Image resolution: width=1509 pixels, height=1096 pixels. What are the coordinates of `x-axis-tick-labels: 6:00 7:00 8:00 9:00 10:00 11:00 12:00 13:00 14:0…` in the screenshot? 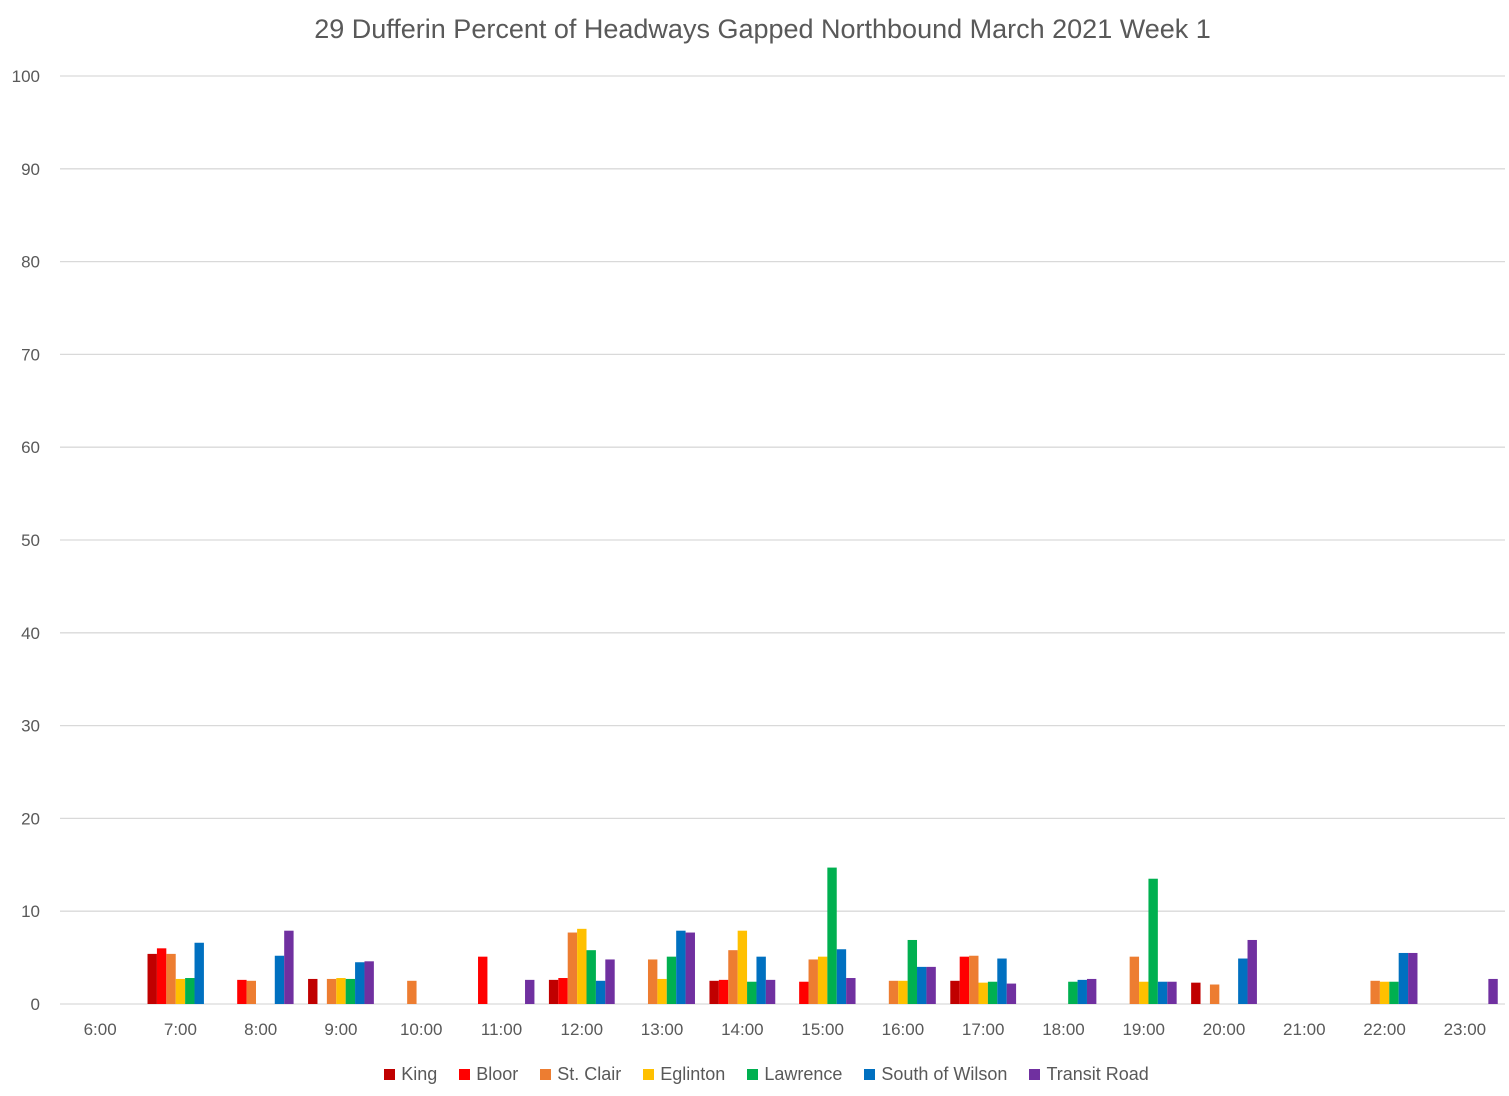 It's located at (785, 1029).